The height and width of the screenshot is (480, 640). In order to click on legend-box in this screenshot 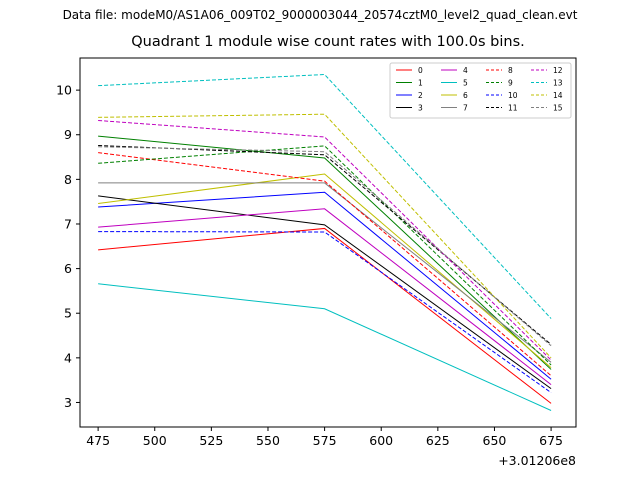, I will do `click(480, 90)`.